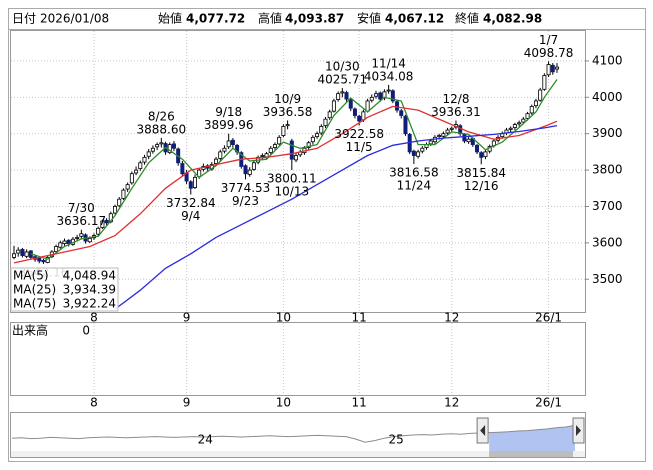 This screenshot has height=470, width=653. Describe the element at coordinates (205, 440) in the screenshot. I see `navigator-label: 24` at that location.